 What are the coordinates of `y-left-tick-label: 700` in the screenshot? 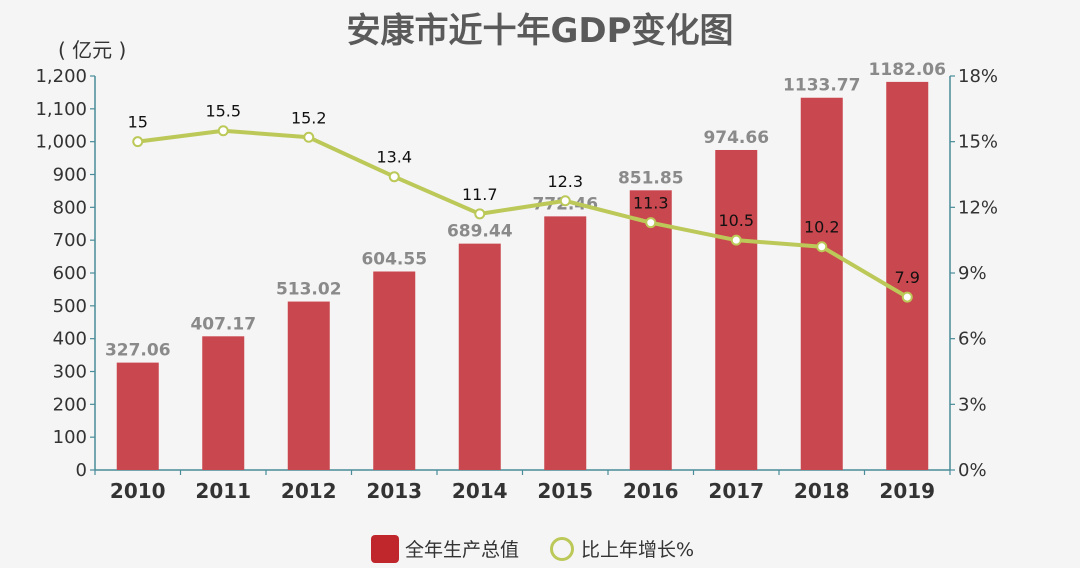 It's located at (70, 240).